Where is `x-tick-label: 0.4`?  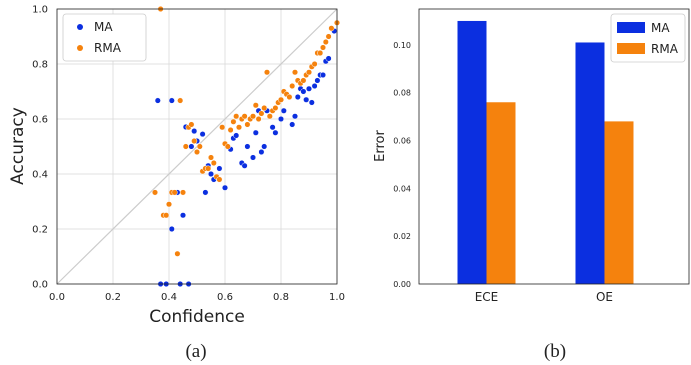 x-tick-label: 0.4 is located at coordinates (169, 297).